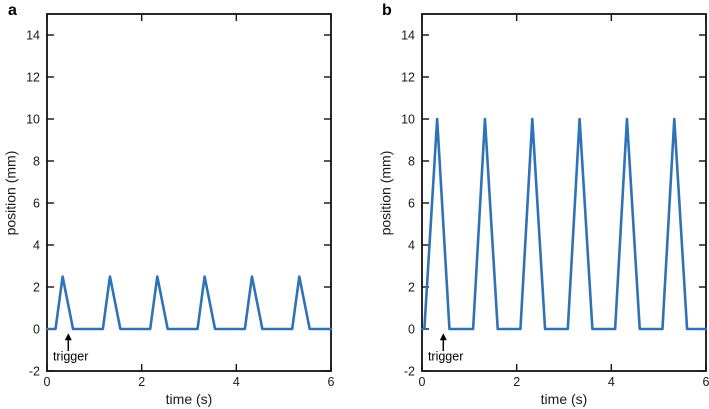  Describe the element at coordinates (33, 36) in the screenshot. I see `panel-a-y-tick-label: 14` at that location.